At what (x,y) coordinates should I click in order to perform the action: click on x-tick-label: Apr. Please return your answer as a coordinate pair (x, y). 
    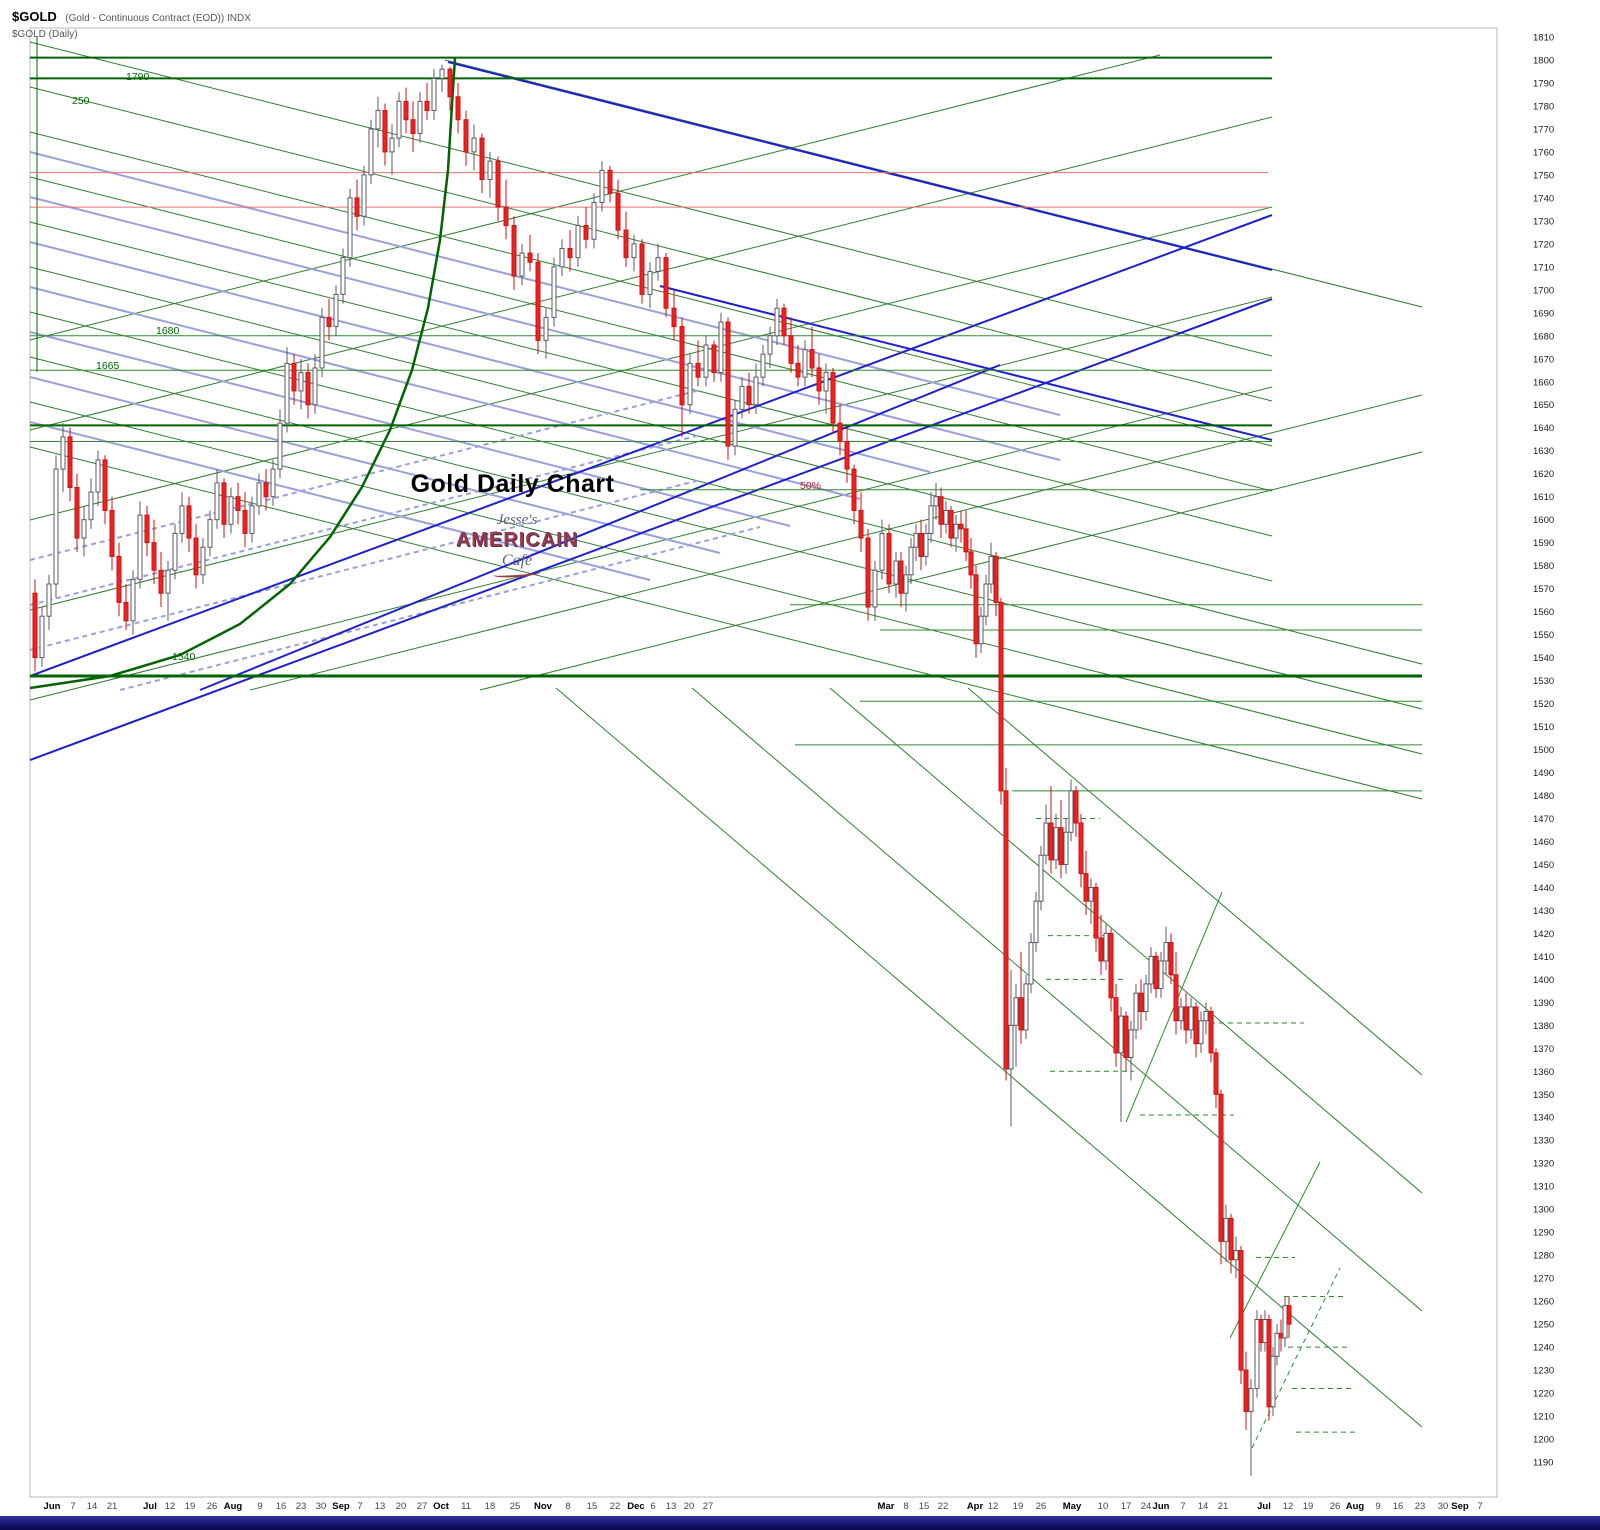
    Looking at the image, I should click on (975, 1506).